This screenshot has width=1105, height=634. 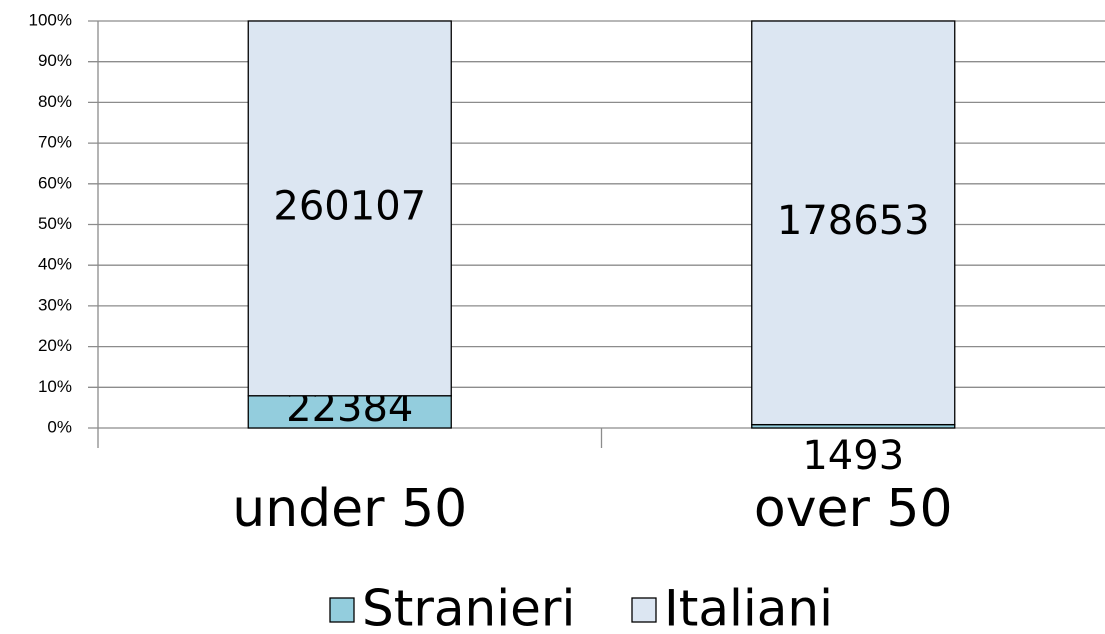 I want to click on y-tick-label: 0%, so click(x=59, y=426).